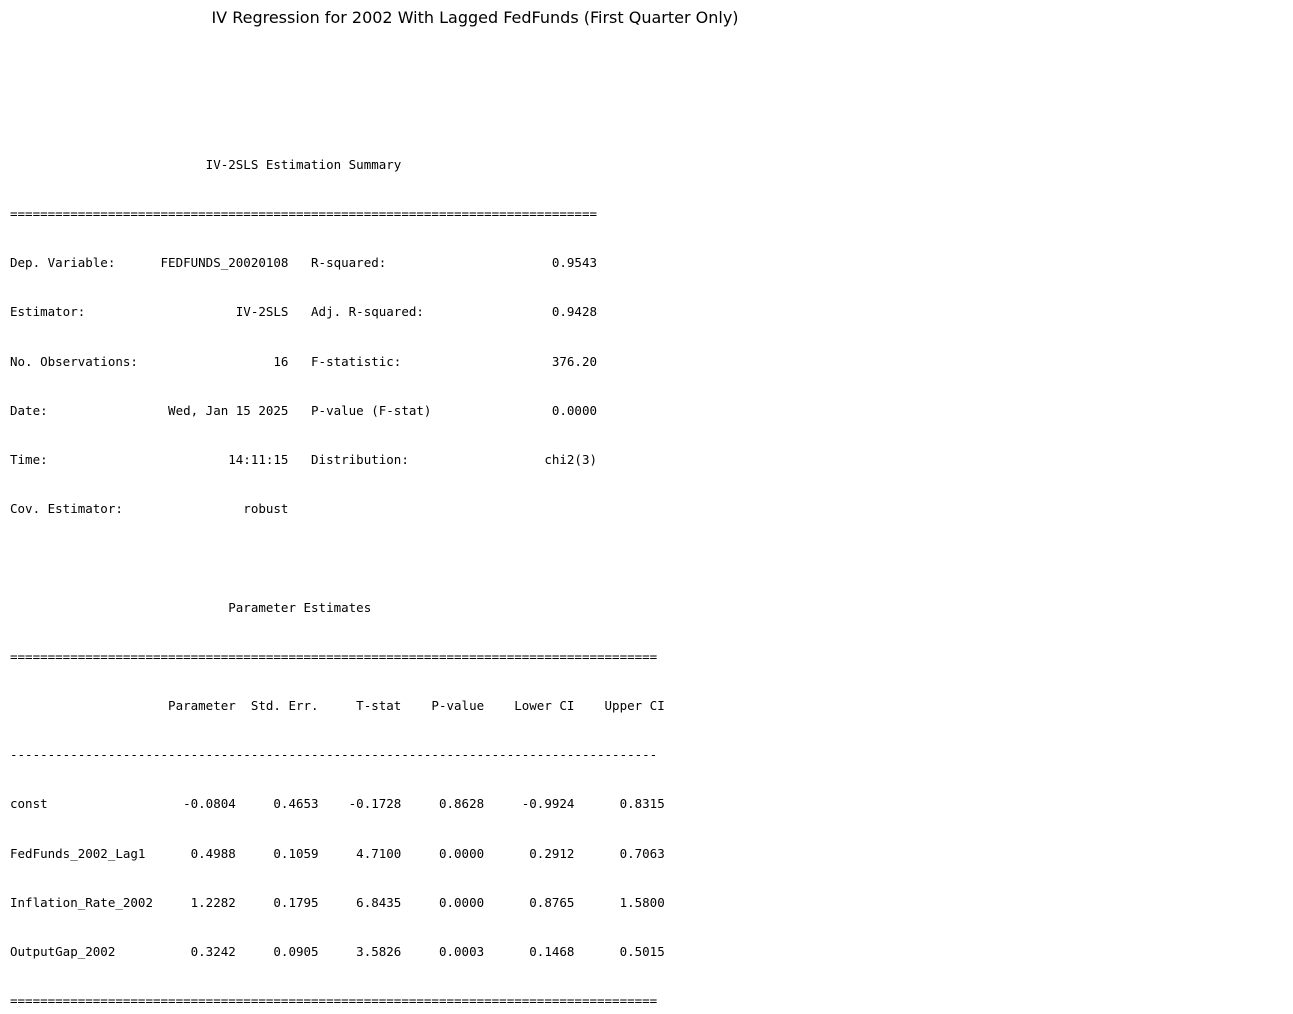  What do you see at coordinates (303, 460) in the screenshot?
I see `info-row-time: Time: 14:11:15 Distribution: chi2(3)` at bounding box center [303, 460].